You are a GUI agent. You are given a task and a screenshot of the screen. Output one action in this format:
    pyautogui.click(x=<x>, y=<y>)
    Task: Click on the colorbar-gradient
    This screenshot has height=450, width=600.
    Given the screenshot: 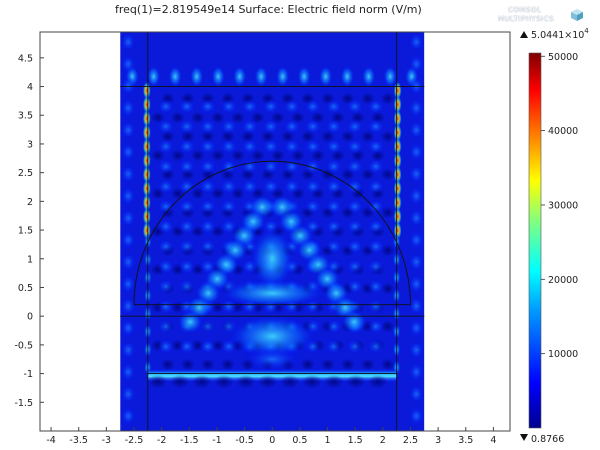 What is the action you would take?
    pyautogui.click(x=535, y=240)
    